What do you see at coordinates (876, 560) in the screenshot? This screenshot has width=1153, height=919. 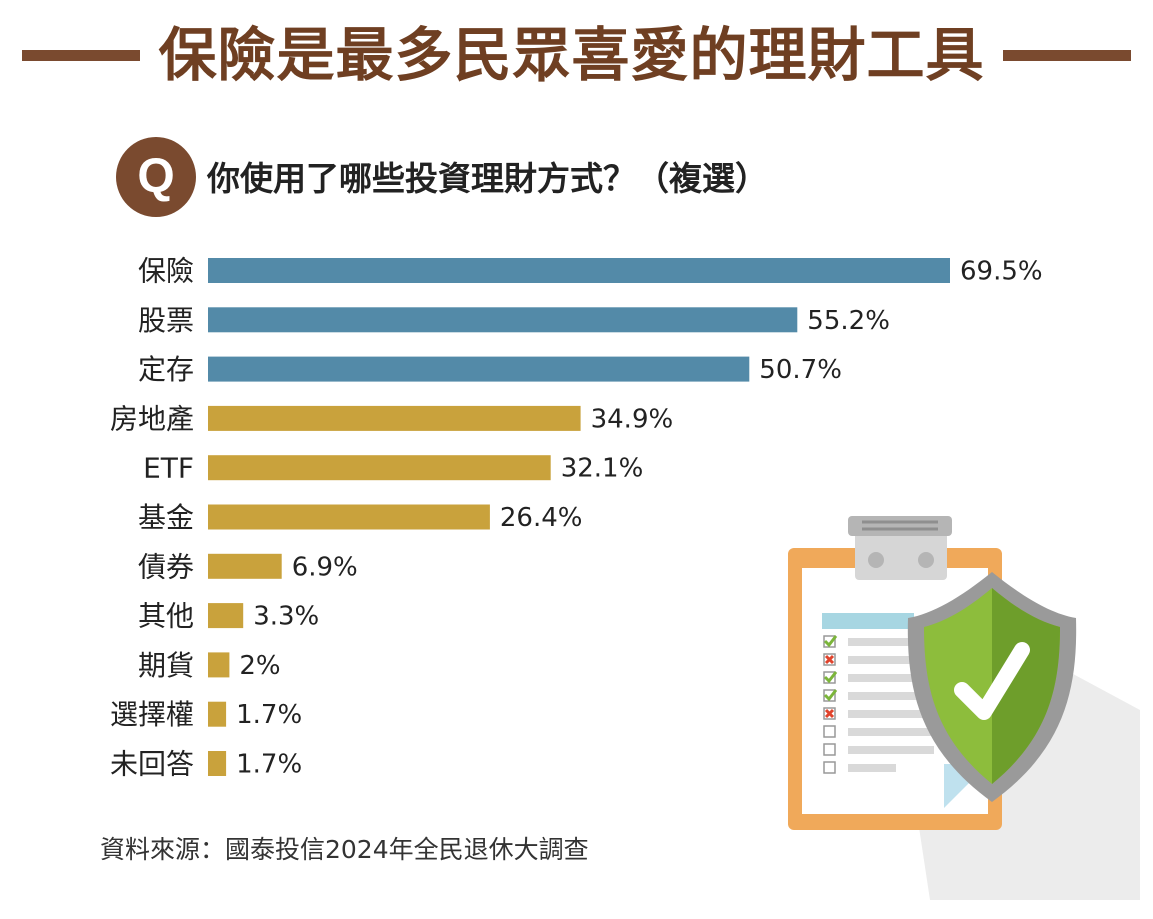 I see `clip-hole-left` at bounding box center [876, 560].